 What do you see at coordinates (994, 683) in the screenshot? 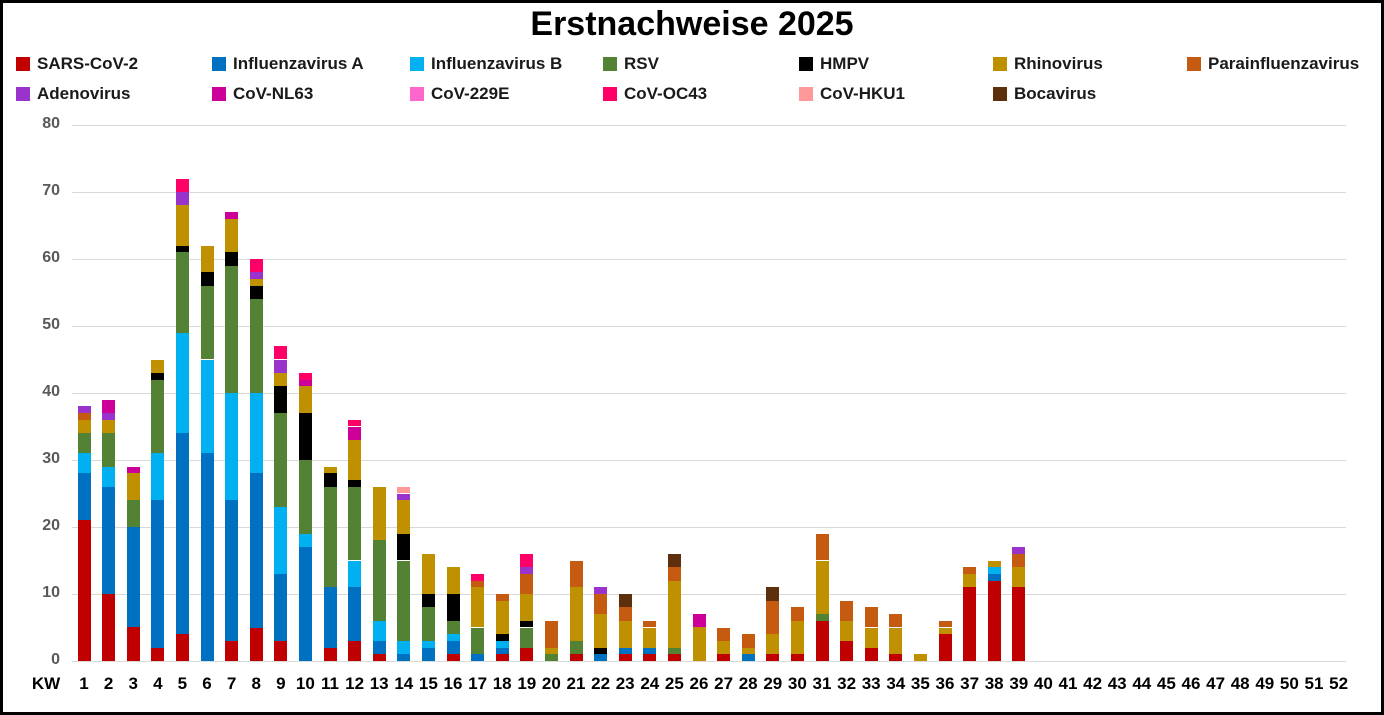
I see `x-tick-label-kw-38: 38` at bounding box center [994, 683].